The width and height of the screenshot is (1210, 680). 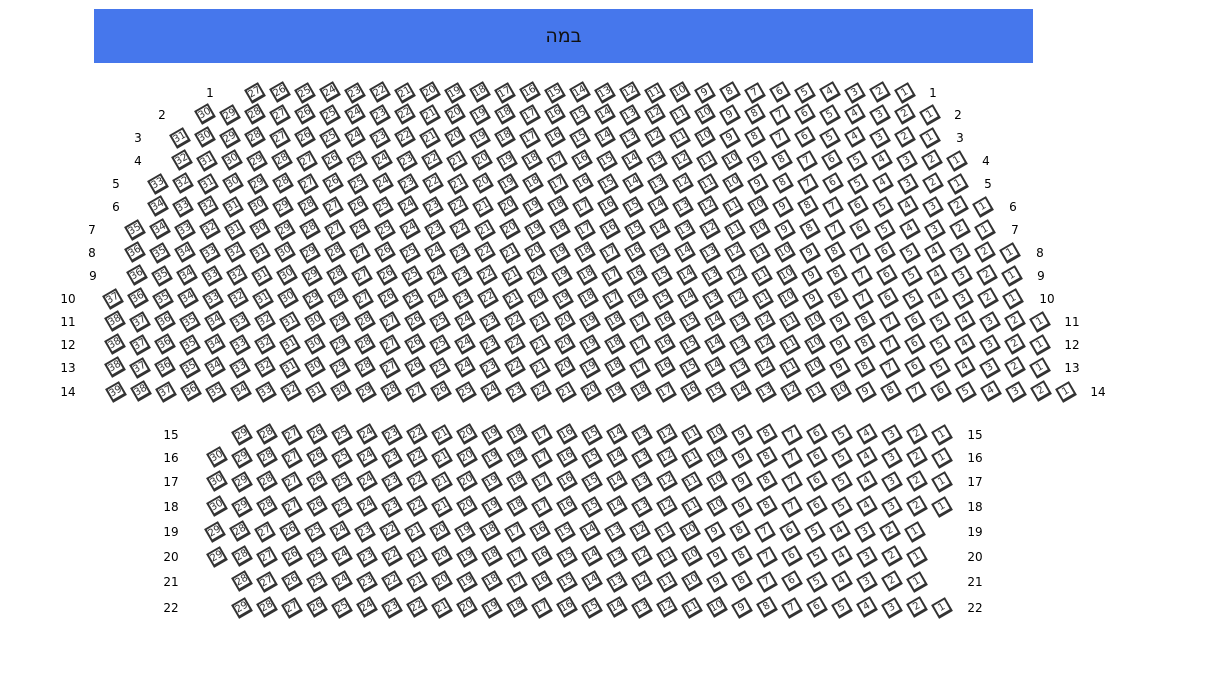 What do you see at coordinates (465, 367) in the screenshot?
I see `seat-row-13-24: 24` at bounding box center [465, 367].